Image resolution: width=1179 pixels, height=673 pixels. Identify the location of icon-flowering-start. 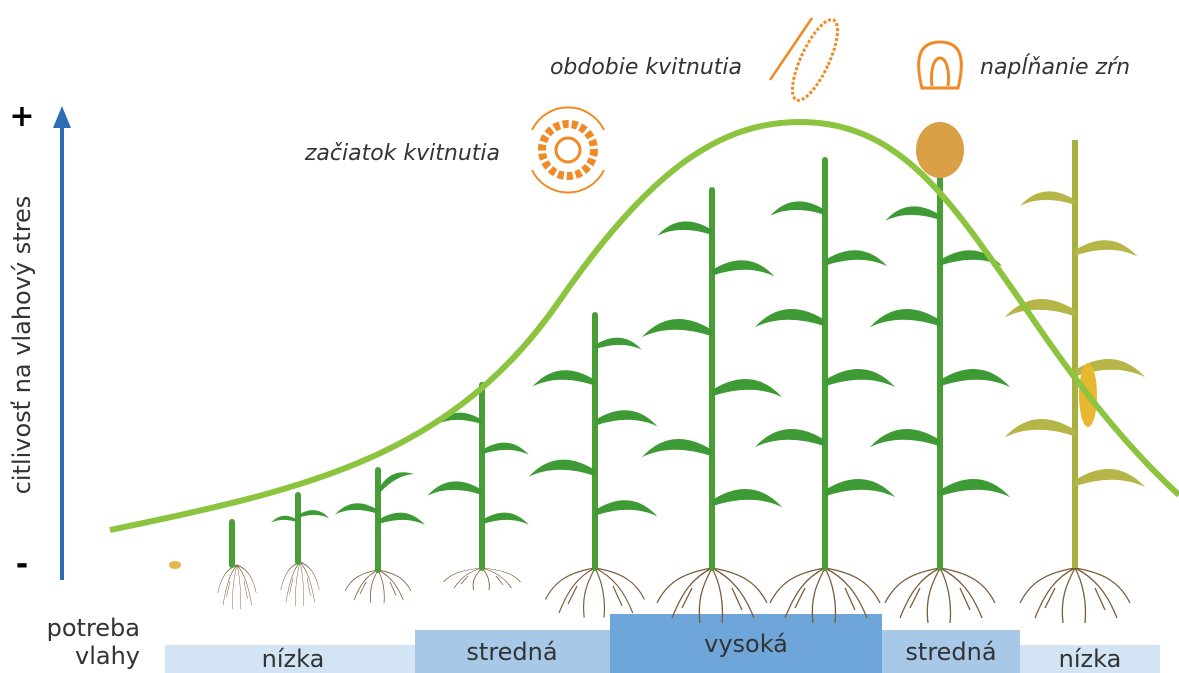
(568, 150).